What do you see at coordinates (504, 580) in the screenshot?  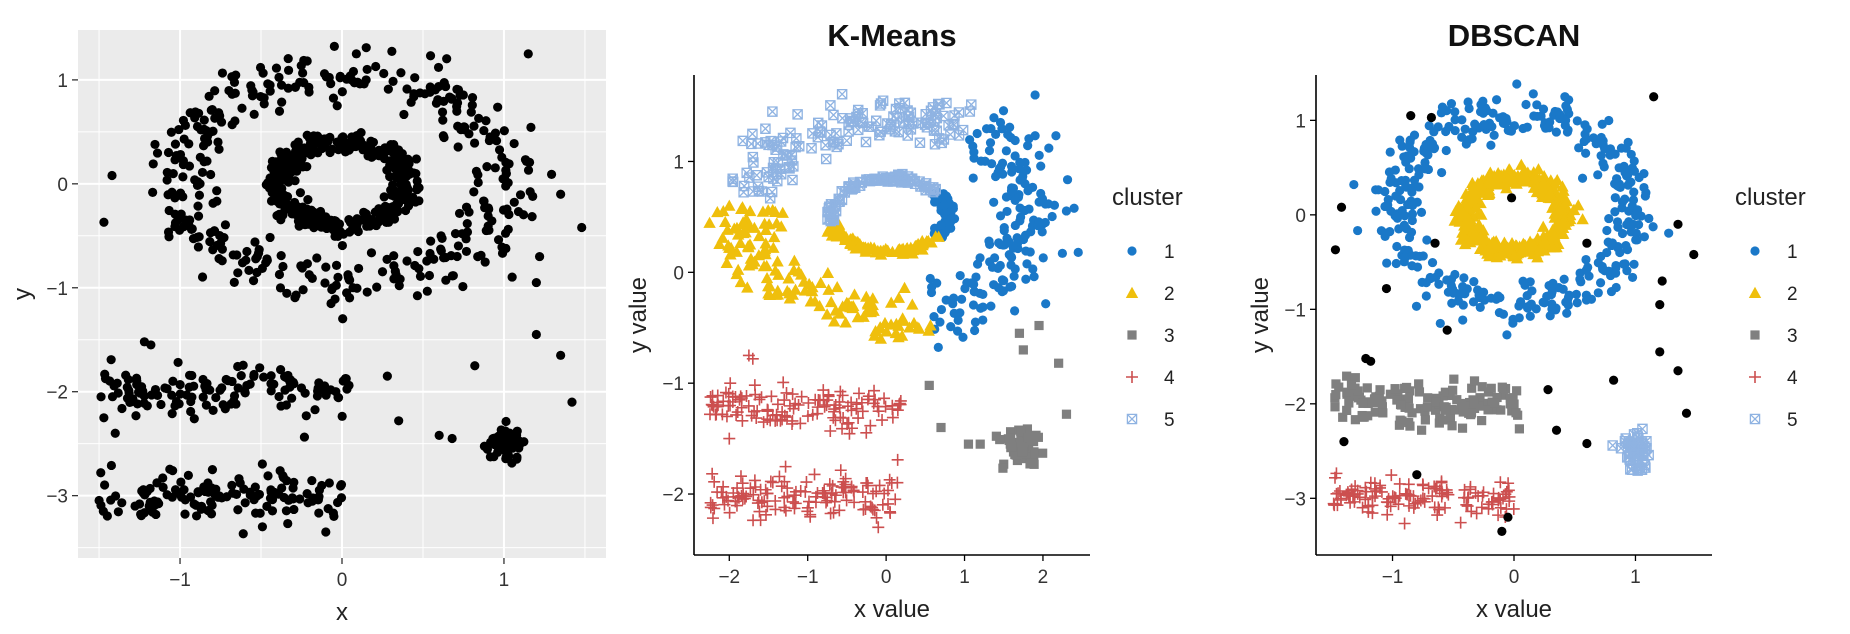 I see `x-tick-label: 1` at bounding box center [504, 580].